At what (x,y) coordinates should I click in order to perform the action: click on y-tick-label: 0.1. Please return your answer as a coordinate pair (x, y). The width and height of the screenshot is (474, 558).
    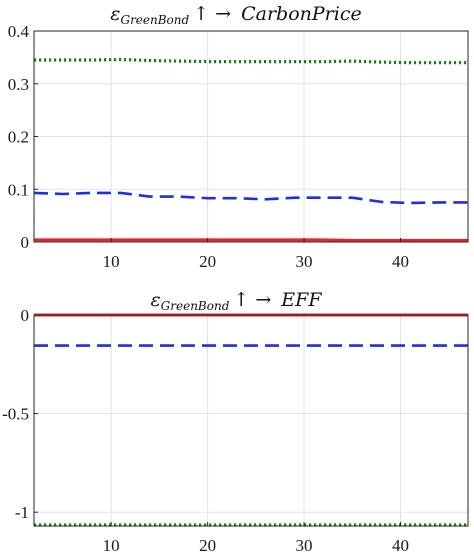
    Looking at the image, I should click on (18, 189).